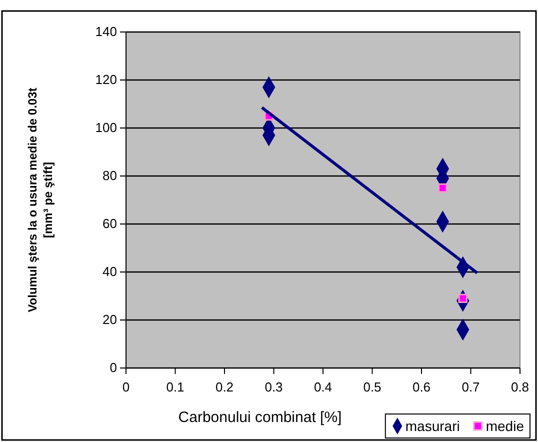  I want to click on x-tick-label: 0.4, so click(323, 386).